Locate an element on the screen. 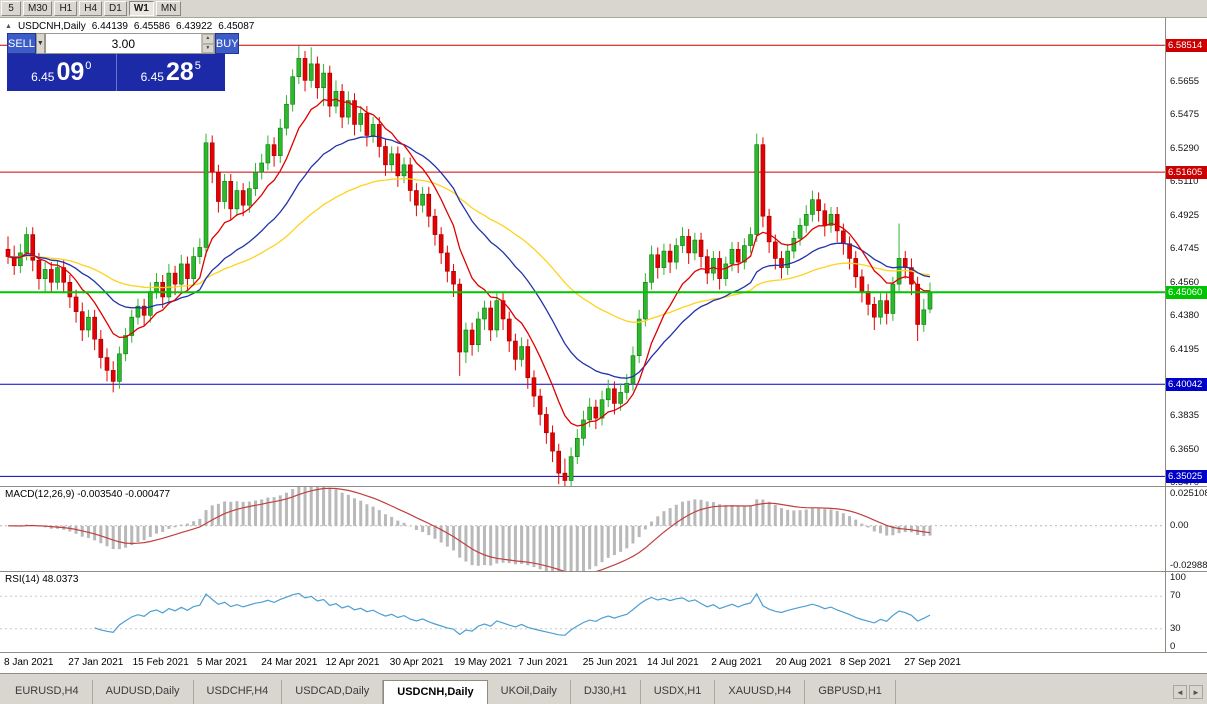  date-label: 19 May 2021 is located at coordinates (483, 662).